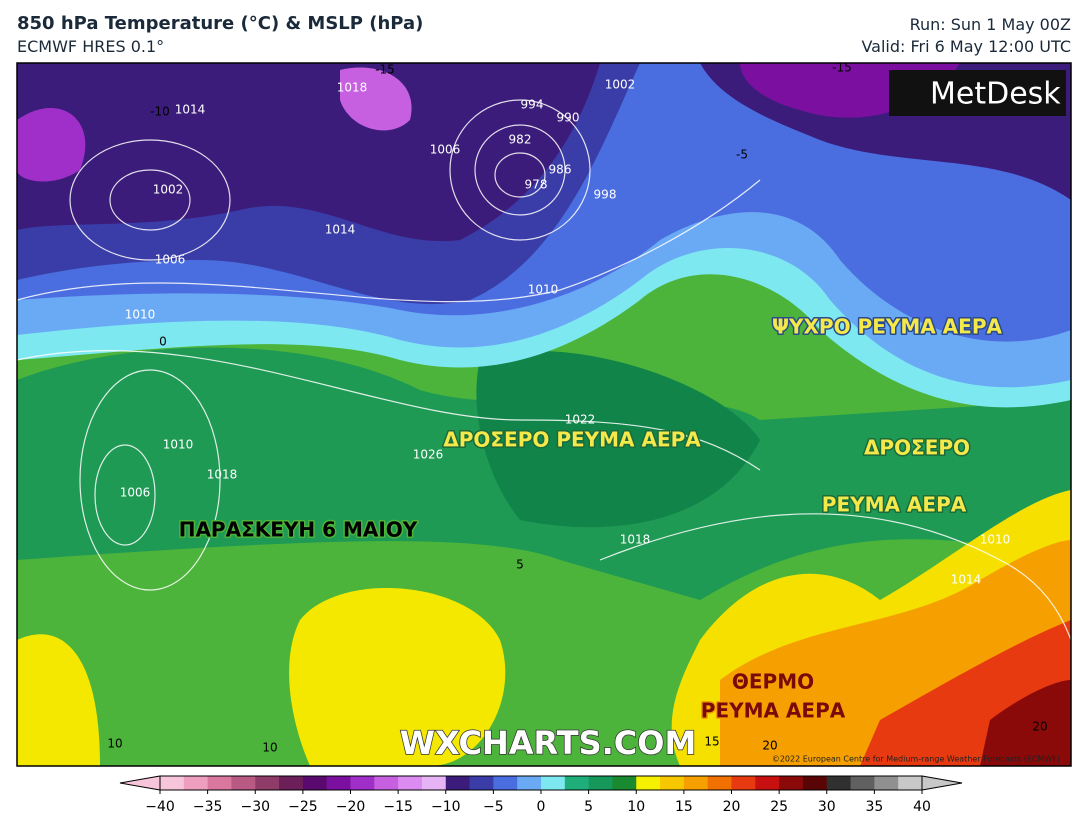 The image size is (1088, 833). Describe the element at coordinates (532, 105) in the screenshot. I see `isobar-label: 994` at that location.